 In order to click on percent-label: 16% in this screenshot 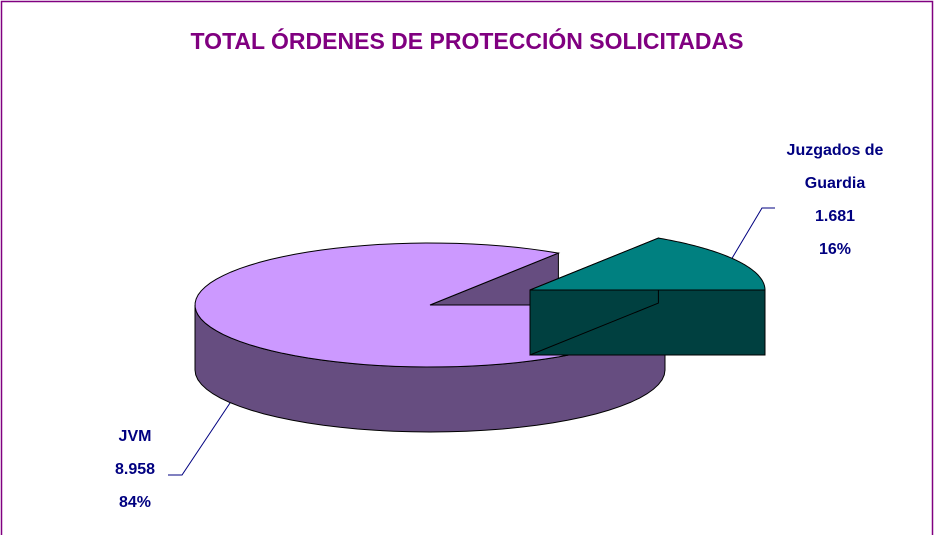, I will do `click(835, 249)`.